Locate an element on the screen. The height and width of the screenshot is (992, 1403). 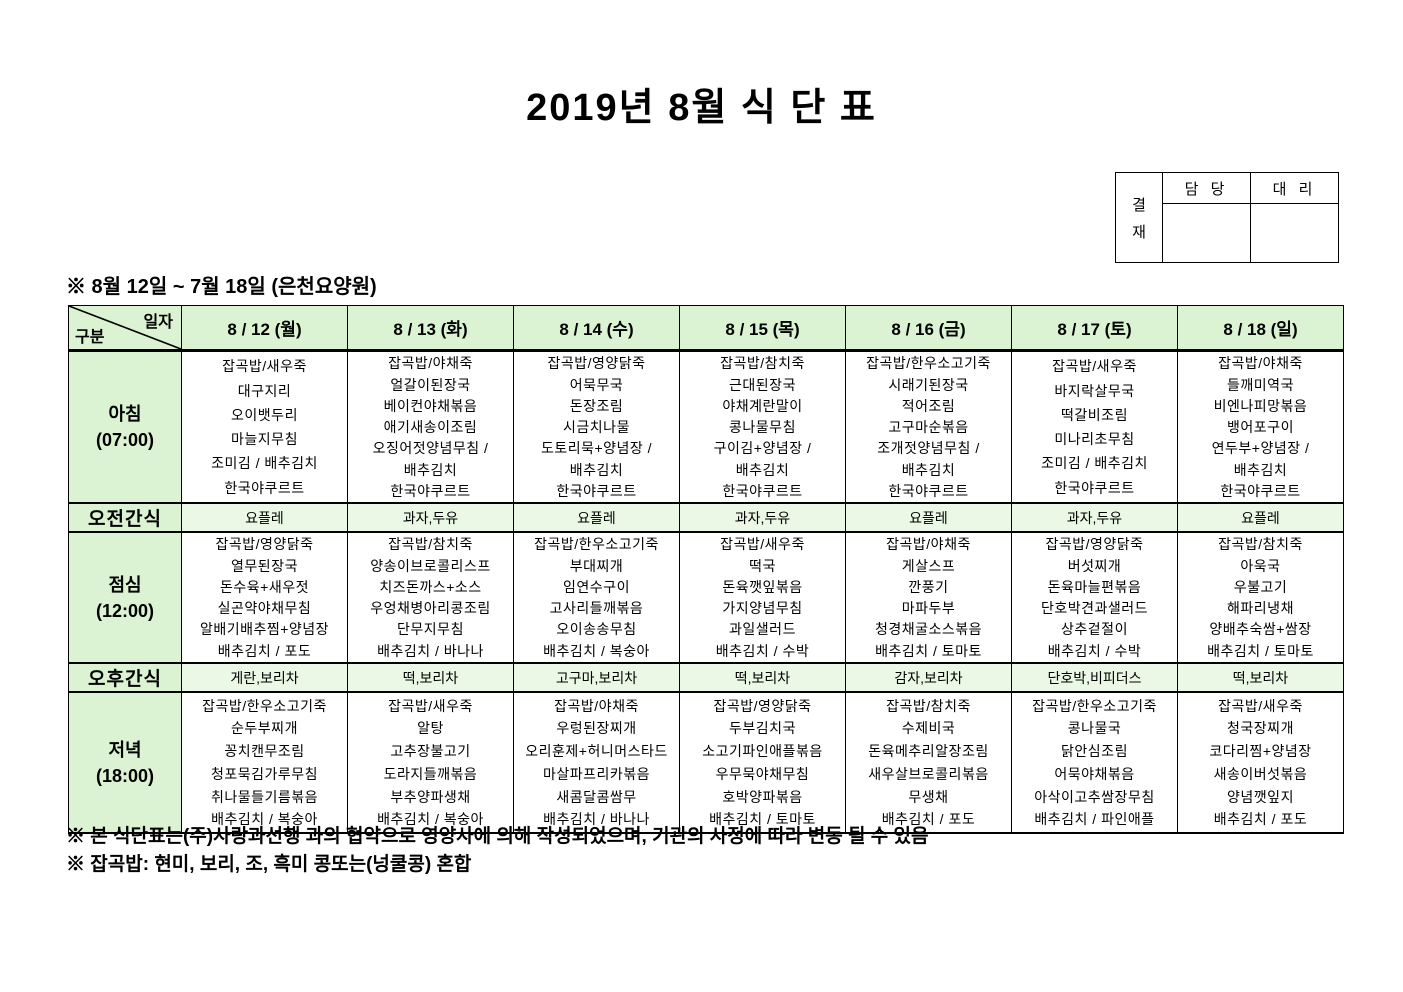
menu-item: 뱅어포구이 is located at coordinates (1260, 427).